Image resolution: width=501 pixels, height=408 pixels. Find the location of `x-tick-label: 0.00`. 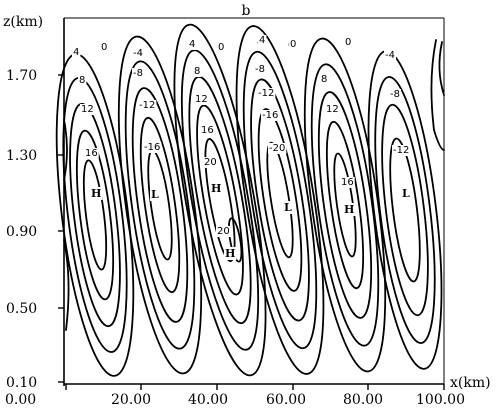

x-tick-label: 0.00 is located at coordinates (20, 400).